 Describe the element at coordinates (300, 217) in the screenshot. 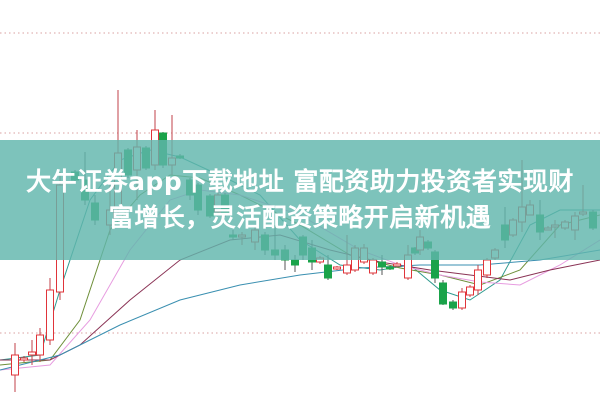

I see `banner-title-line-2: 富增长，灵活配资策略开启新机遇` at that location.